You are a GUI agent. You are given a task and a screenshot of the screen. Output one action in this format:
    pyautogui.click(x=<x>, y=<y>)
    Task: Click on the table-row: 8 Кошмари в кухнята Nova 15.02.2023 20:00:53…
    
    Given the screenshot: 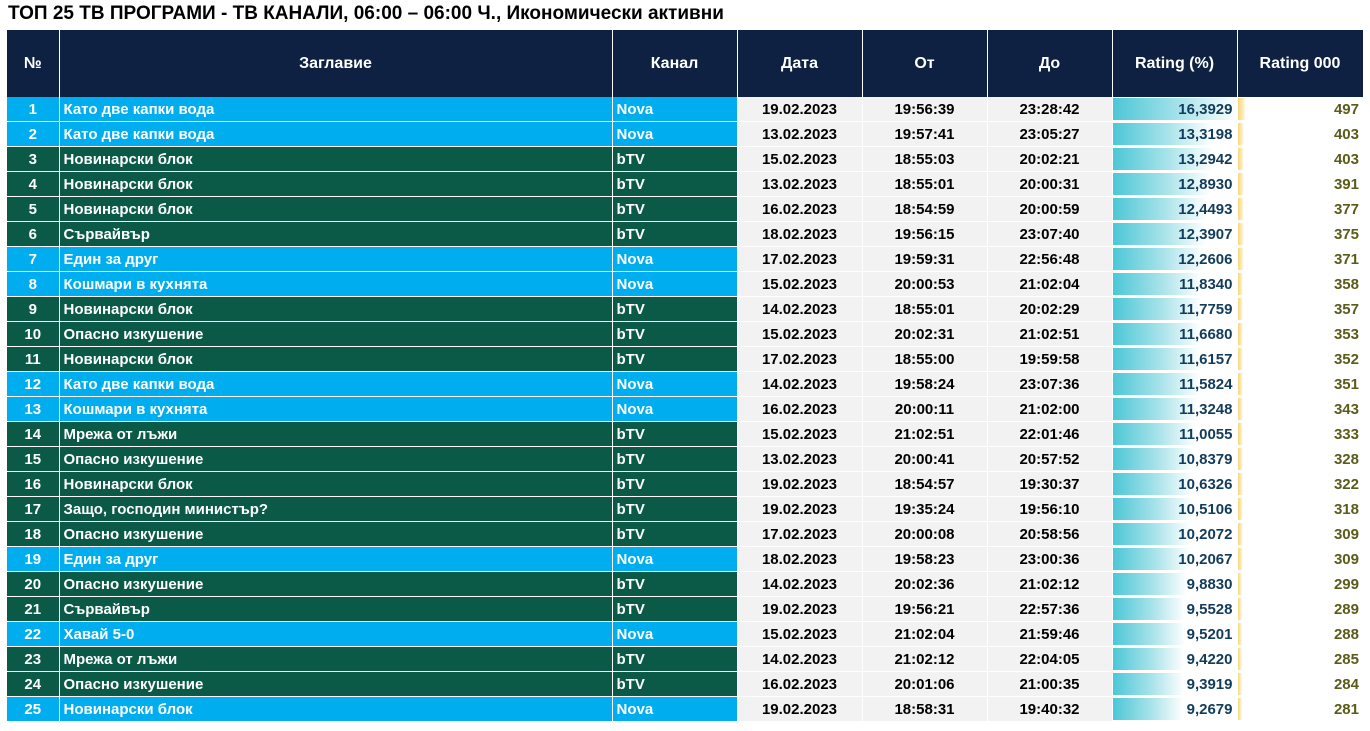 What is the action you would take?
    pyautogui.click(x=685, y=284)
    